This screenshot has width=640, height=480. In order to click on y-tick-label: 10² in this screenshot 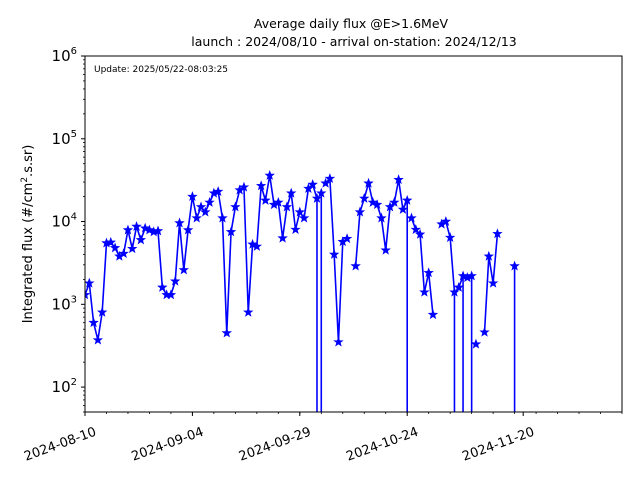, I will do `click(64, 386)`.